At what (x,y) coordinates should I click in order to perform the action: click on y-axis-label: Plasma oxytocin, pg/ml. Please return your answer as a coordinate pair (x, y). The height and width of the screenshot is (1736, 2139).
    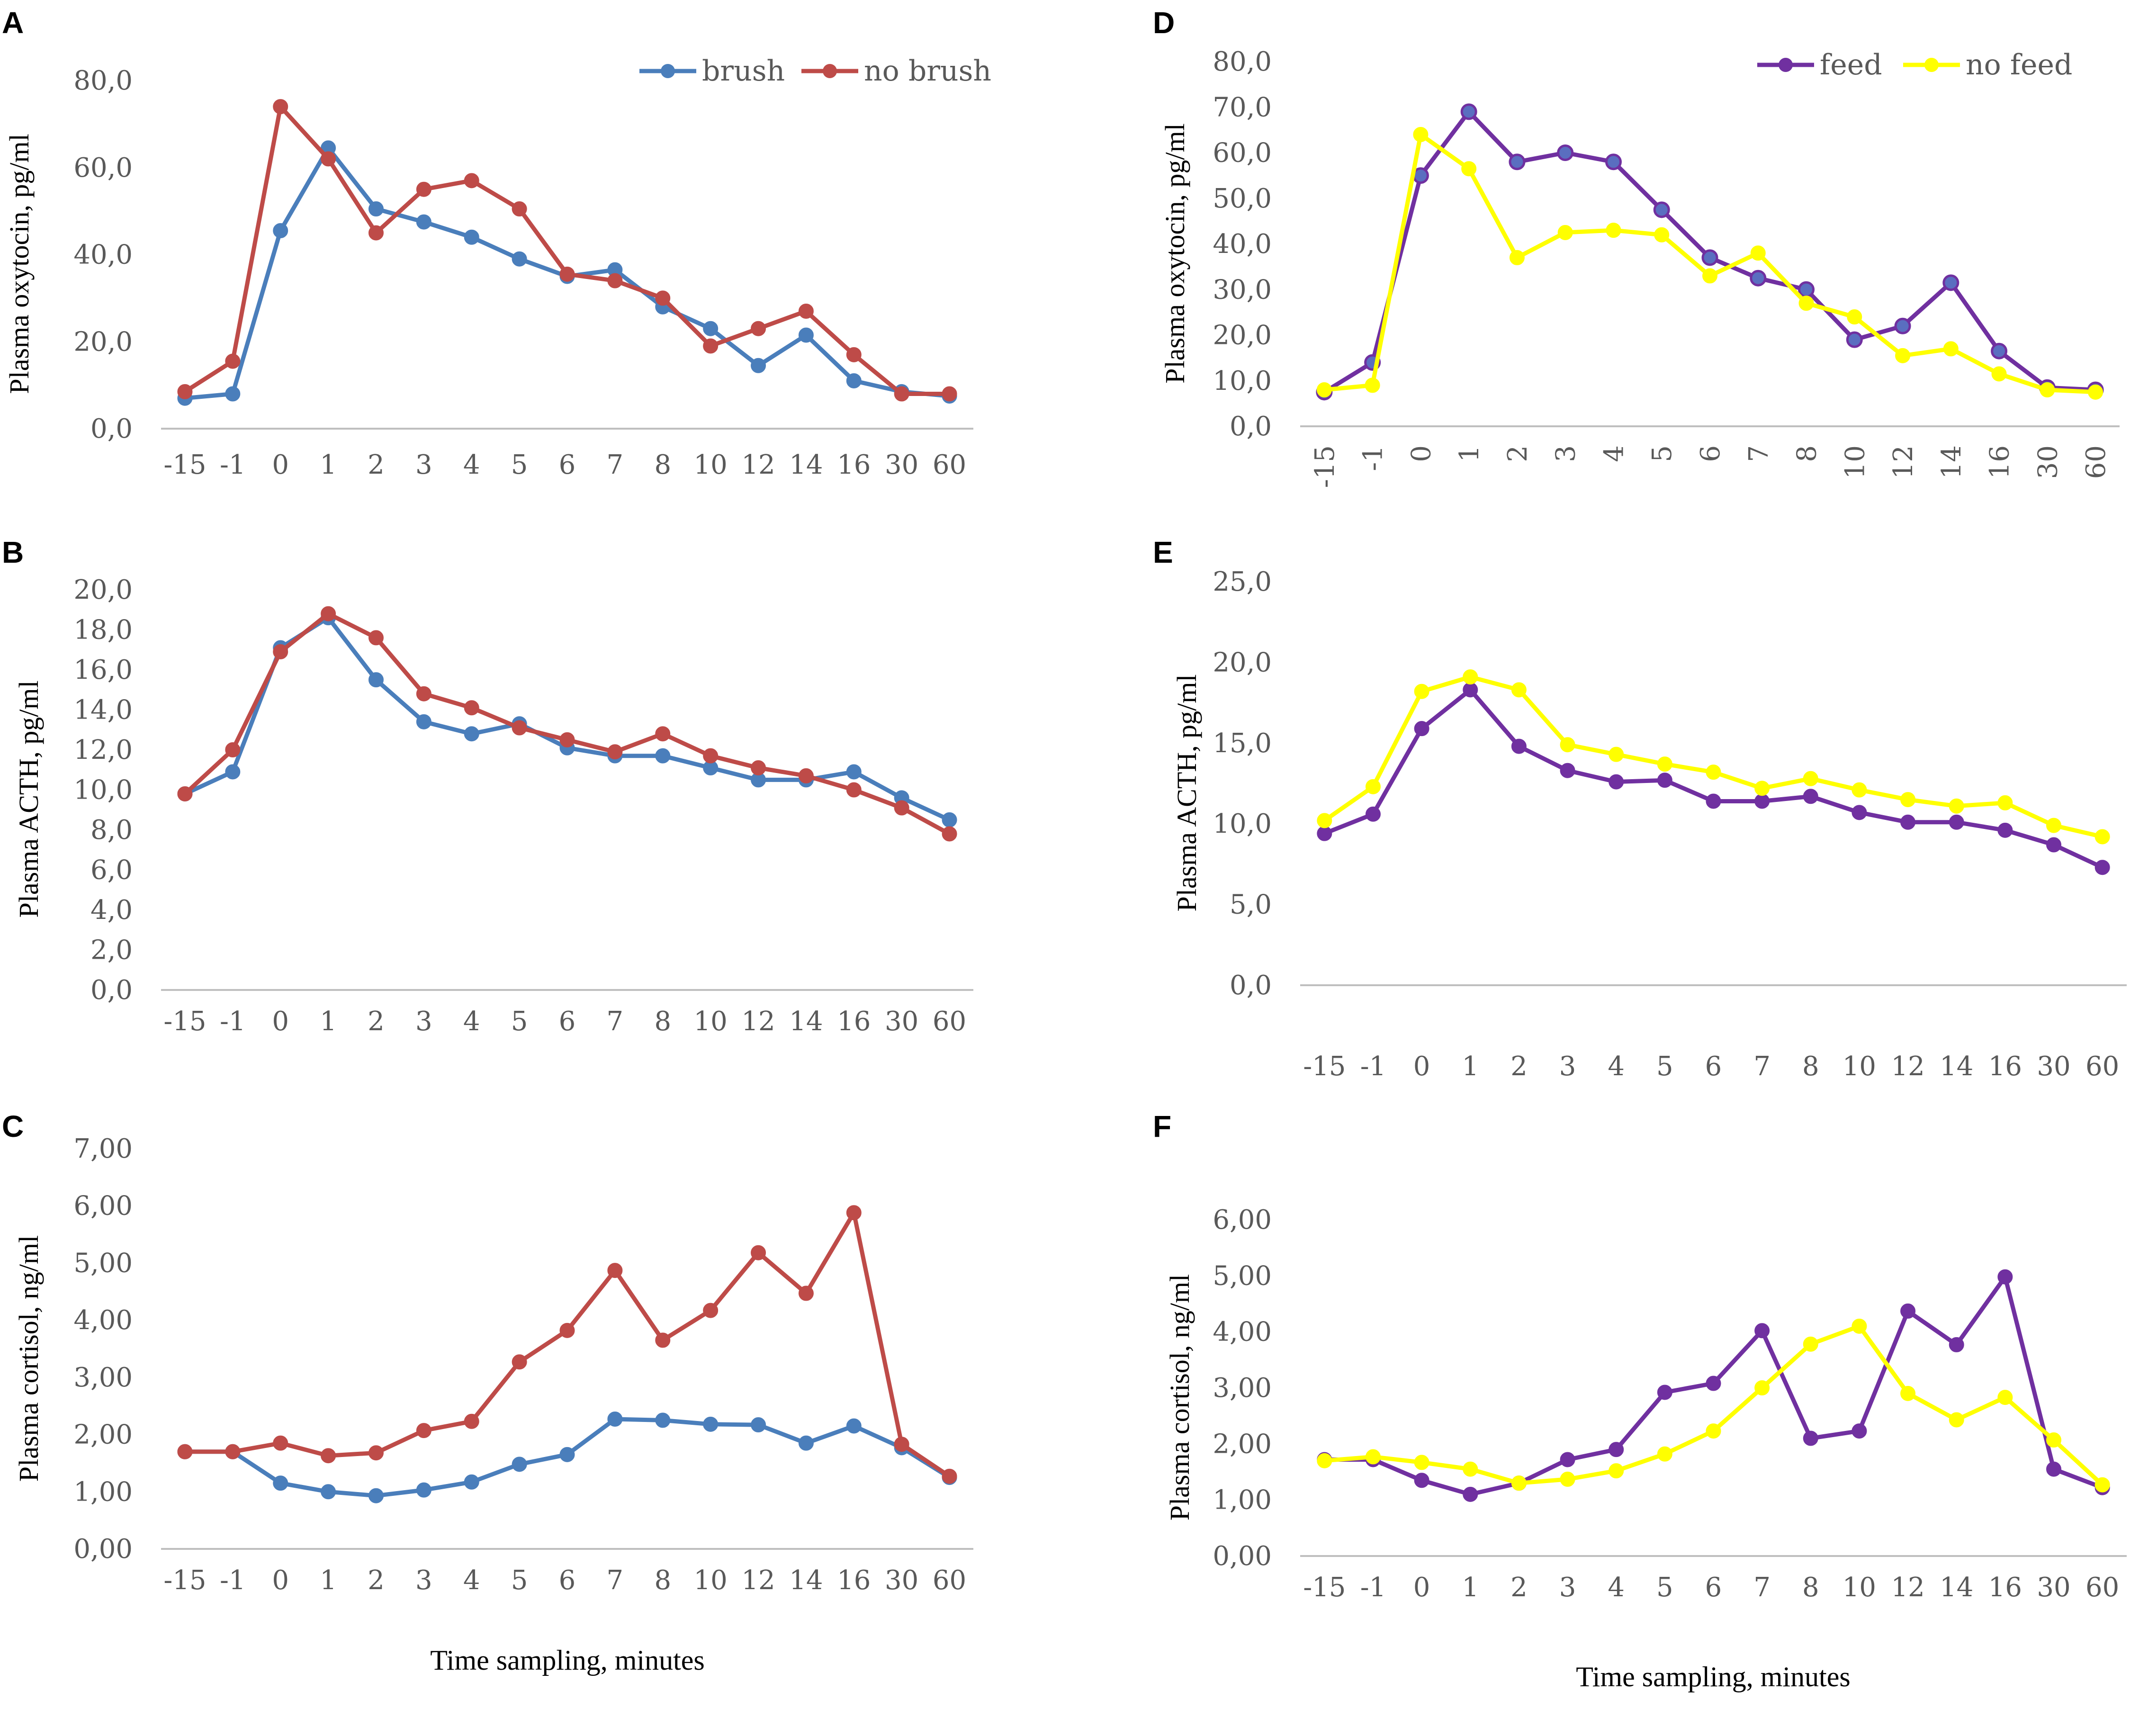
    Looking at the image, I should click on (19, 264).